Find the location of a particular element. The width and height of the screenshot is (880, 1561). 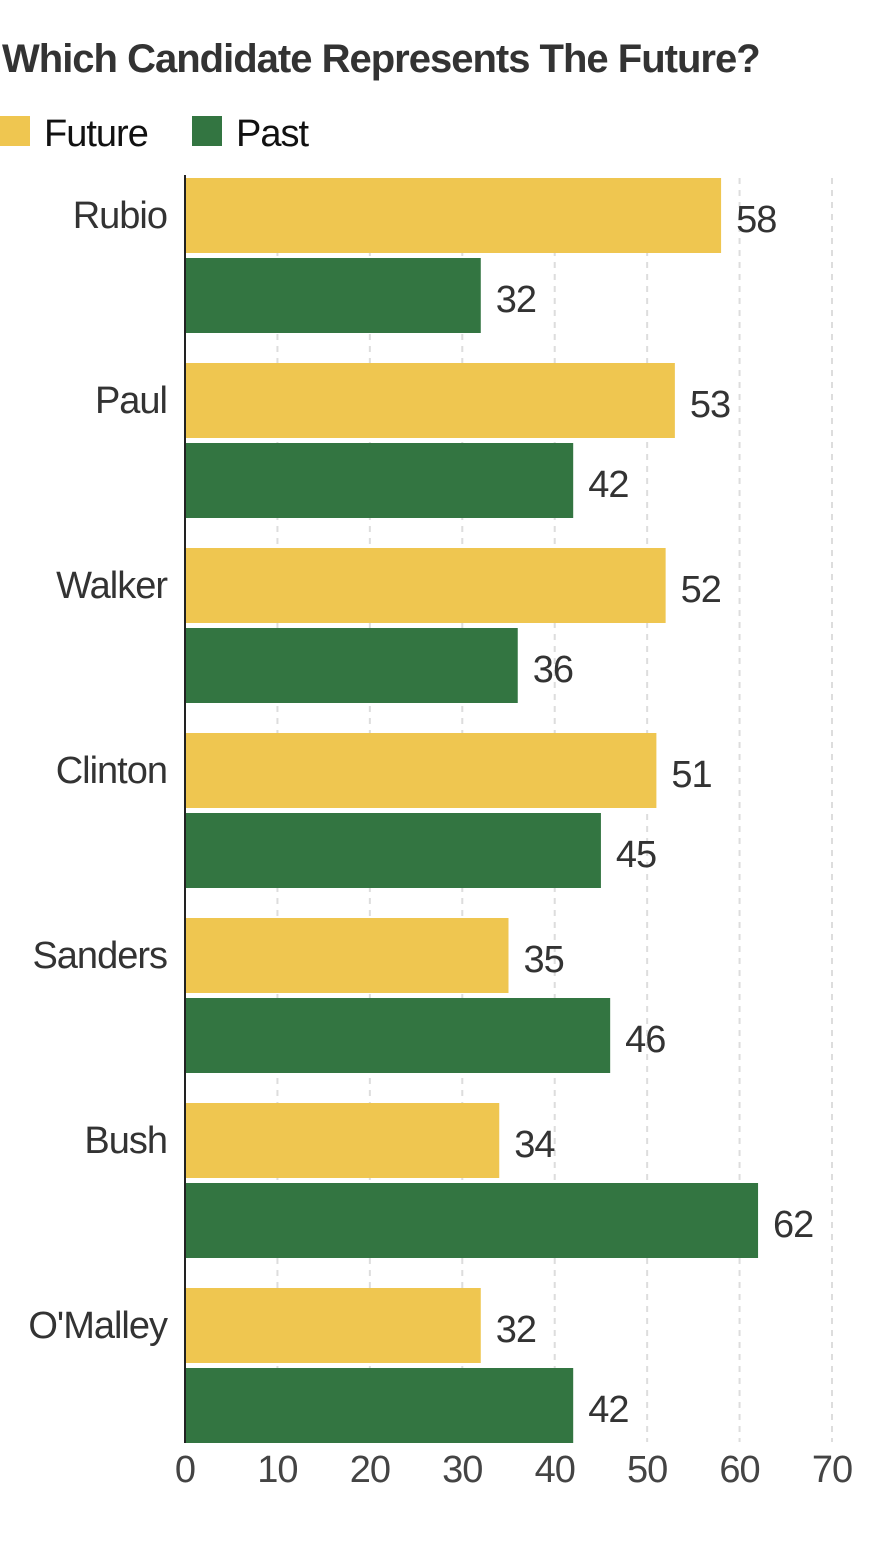

data-label: 36 is located at coordinates (553, 670).